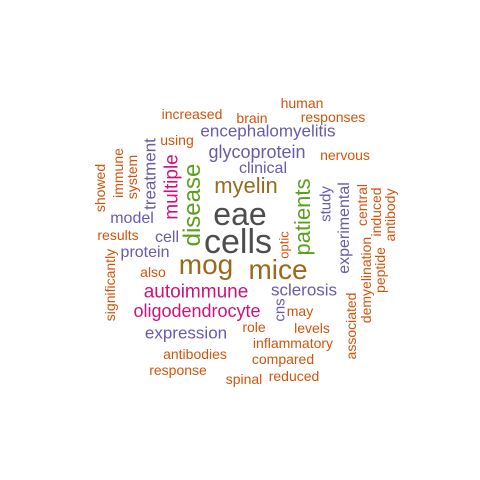 The height and width of the screenshot is (480, 480). I want to click on word-model: model, so click(132, 218).